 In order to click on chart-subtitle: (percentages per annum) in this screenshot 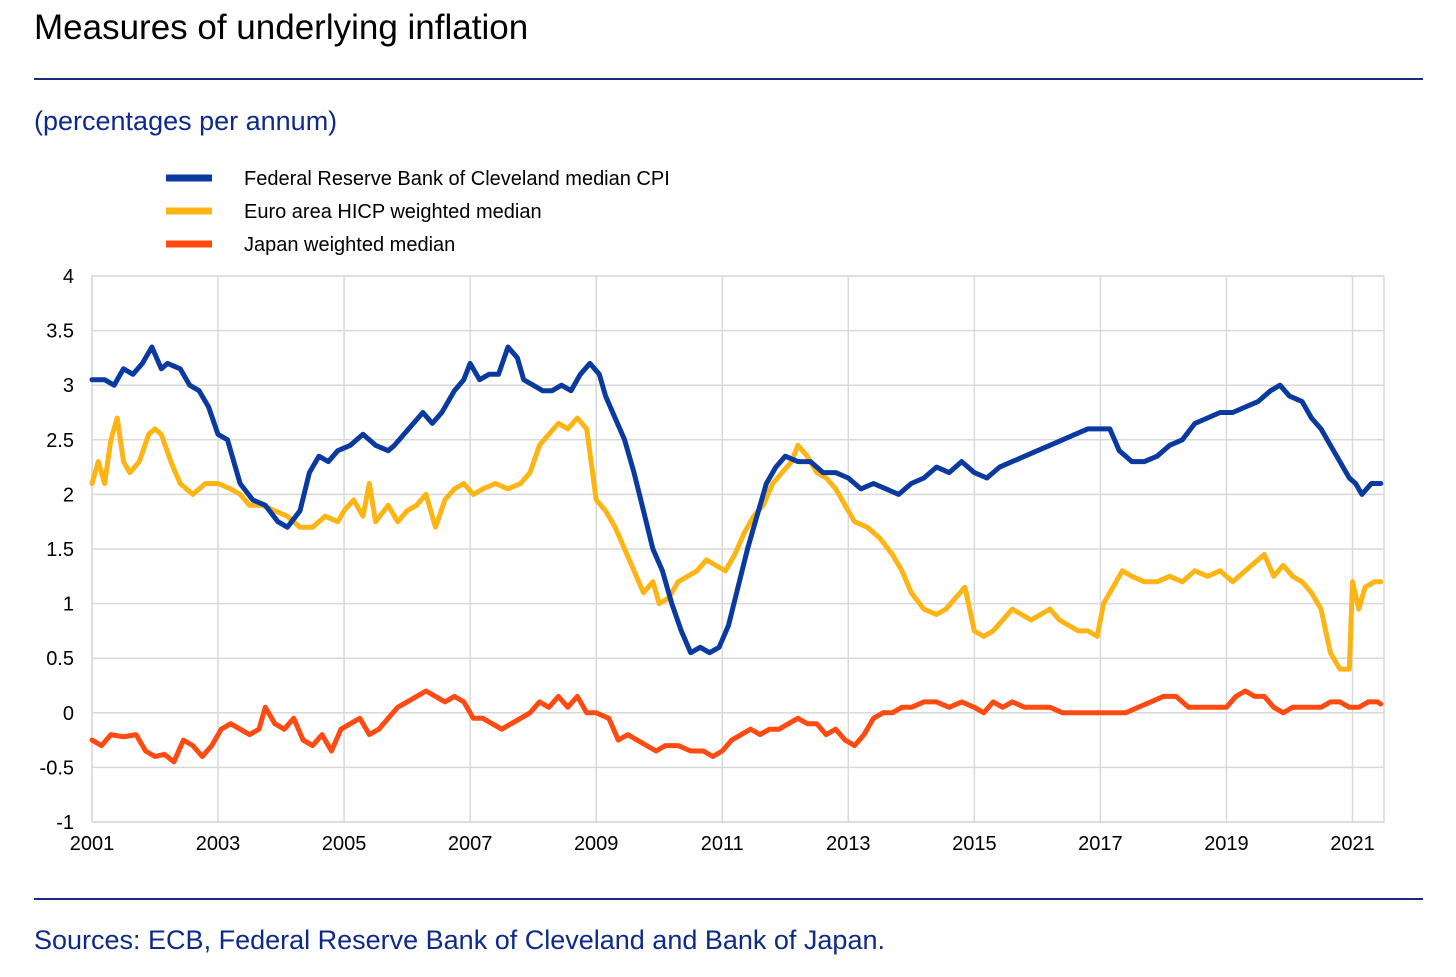, I will do `click(186, 121)`.